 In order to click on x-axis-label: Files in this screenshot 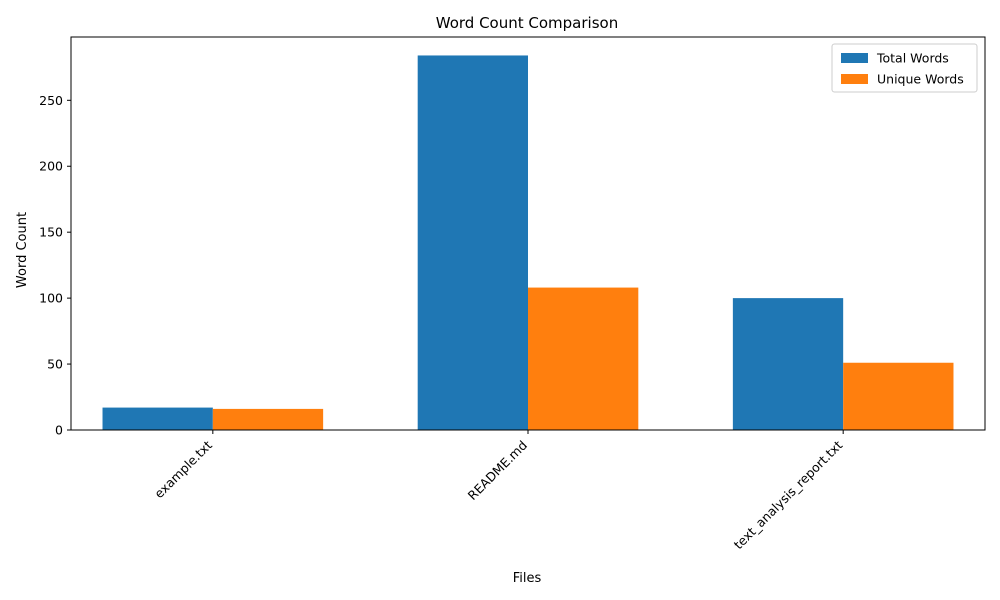, I will do `click(527, 578)`.